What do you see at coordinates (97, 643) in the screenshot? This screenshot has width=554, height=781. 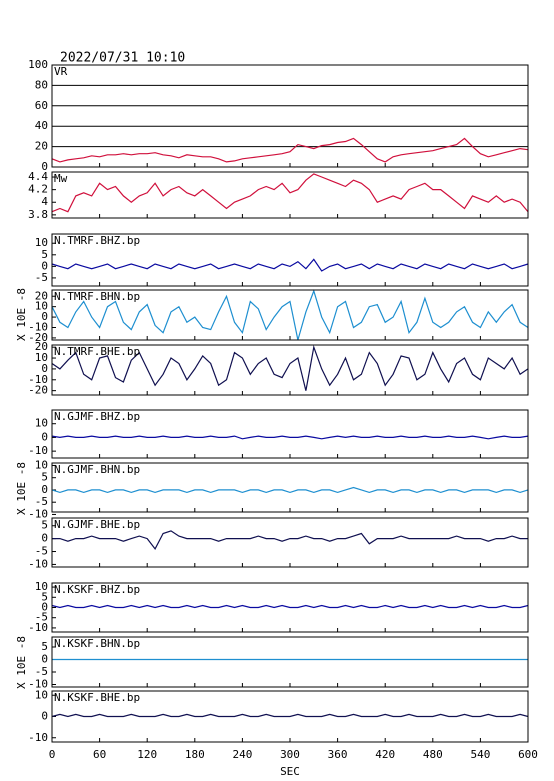 I see `panel-name: N.KSKF.BHN.bp` at bounding box center [97, 643].